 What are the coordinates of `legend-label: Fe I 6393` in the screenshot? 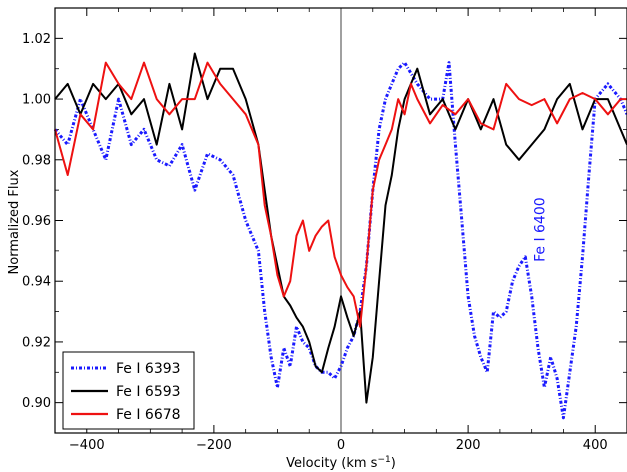 It's located at (148, 369).